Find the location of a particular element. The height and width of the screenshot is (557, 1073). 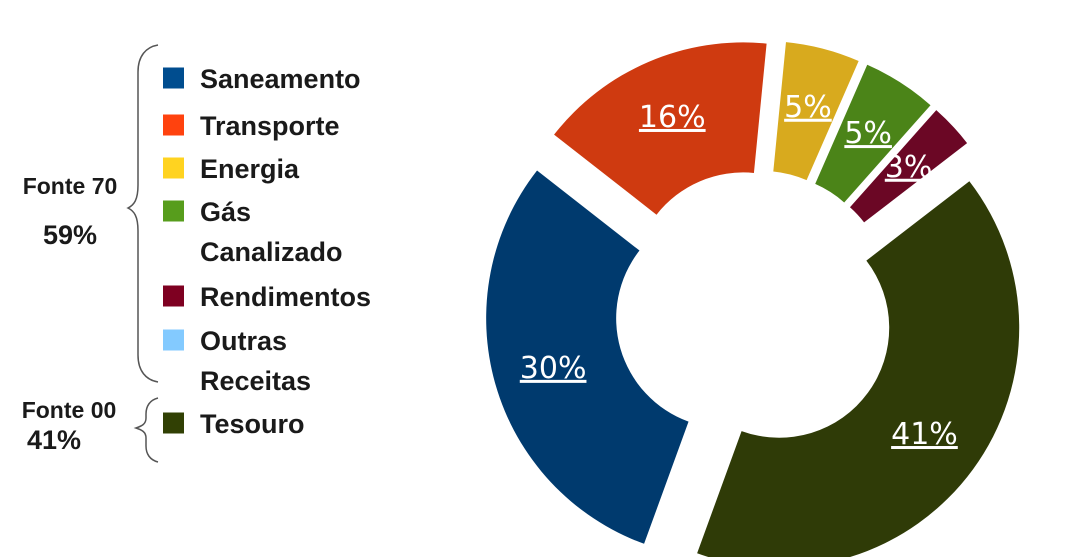

legend-item-energia: Energia is located at coordinates (231, 169).